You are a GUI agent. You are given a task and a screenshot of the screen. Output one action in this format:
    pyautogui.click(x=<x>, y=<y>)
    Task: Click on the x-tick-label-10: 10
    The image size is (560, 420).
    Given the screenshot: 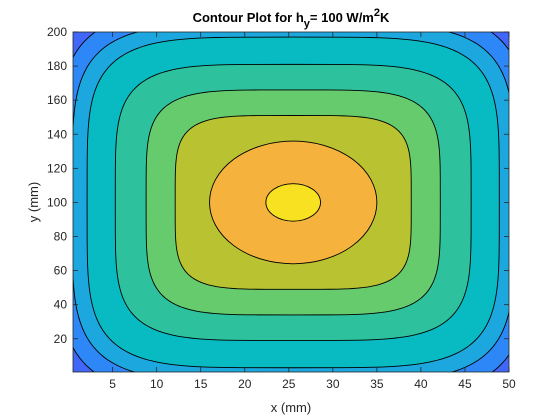 What is the action you would take?
    pyautogui.click(x=157, y=384)
    